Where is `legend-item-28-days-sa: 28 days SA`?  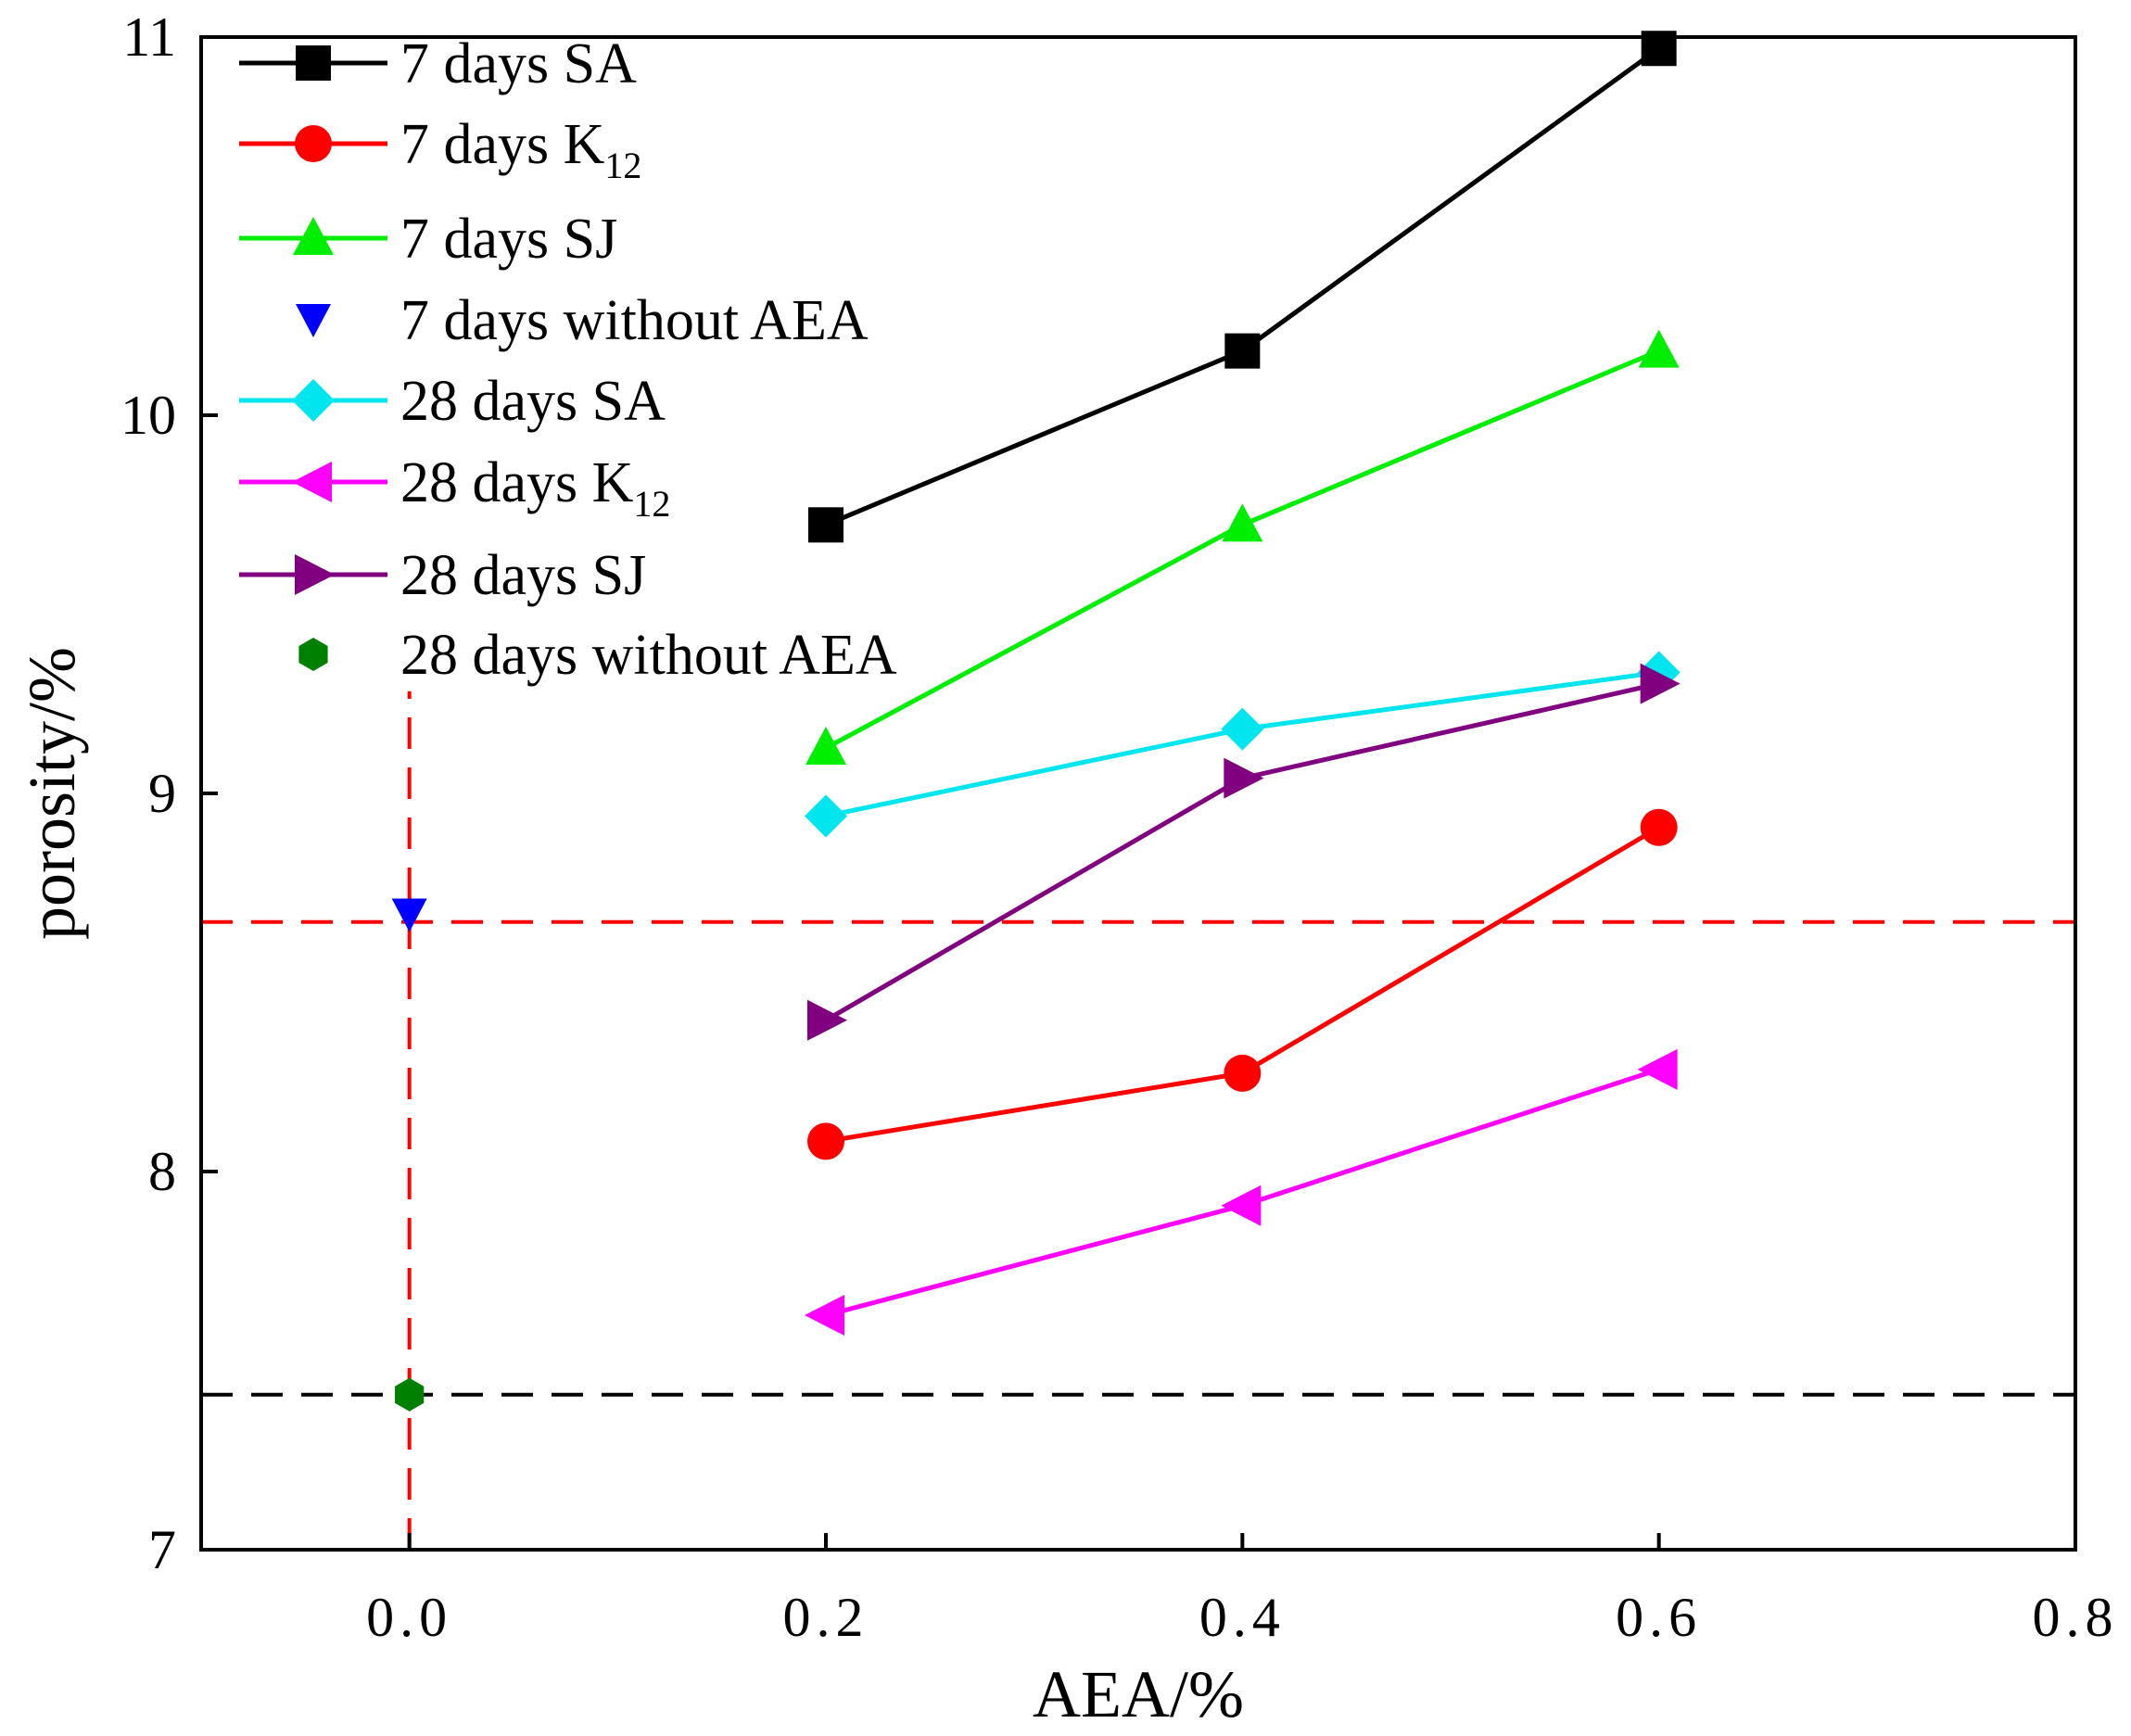
legend-item-28-days-sa: 28 days SA is located at coordinates (452, 401).